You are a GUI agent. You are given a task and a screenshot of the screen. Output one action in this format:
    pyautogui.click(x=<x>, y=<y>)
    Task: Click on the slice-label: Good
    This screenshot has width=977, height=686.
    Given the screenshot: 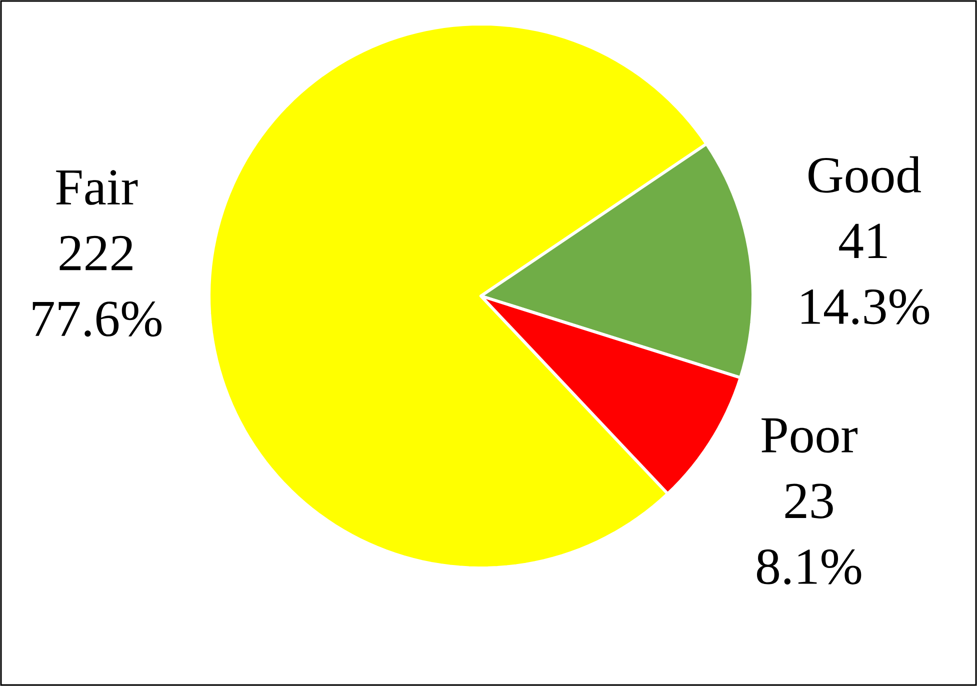 What is the action you would take?
    pyautogui.click(x=864, y=174)
    